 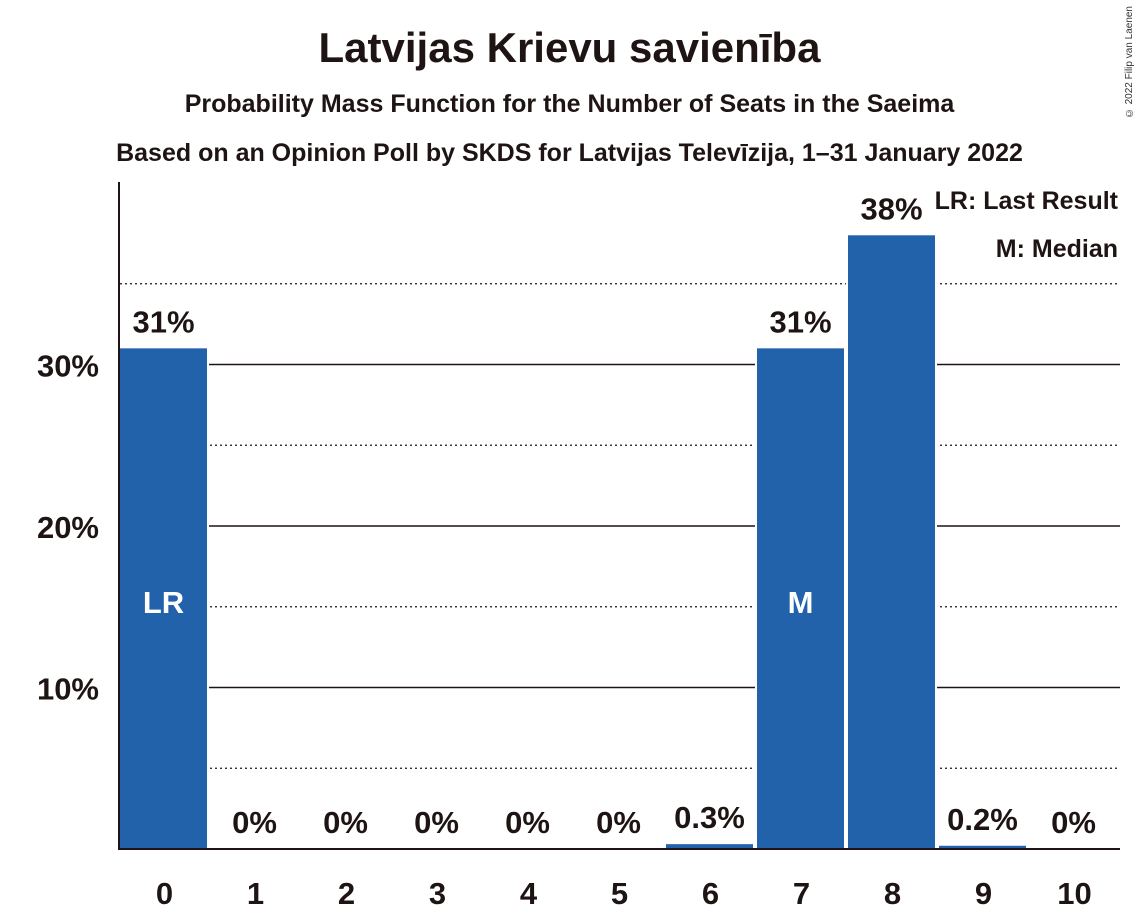 I want to click on value-label-10: 0%, so click(x=1073, y=822).